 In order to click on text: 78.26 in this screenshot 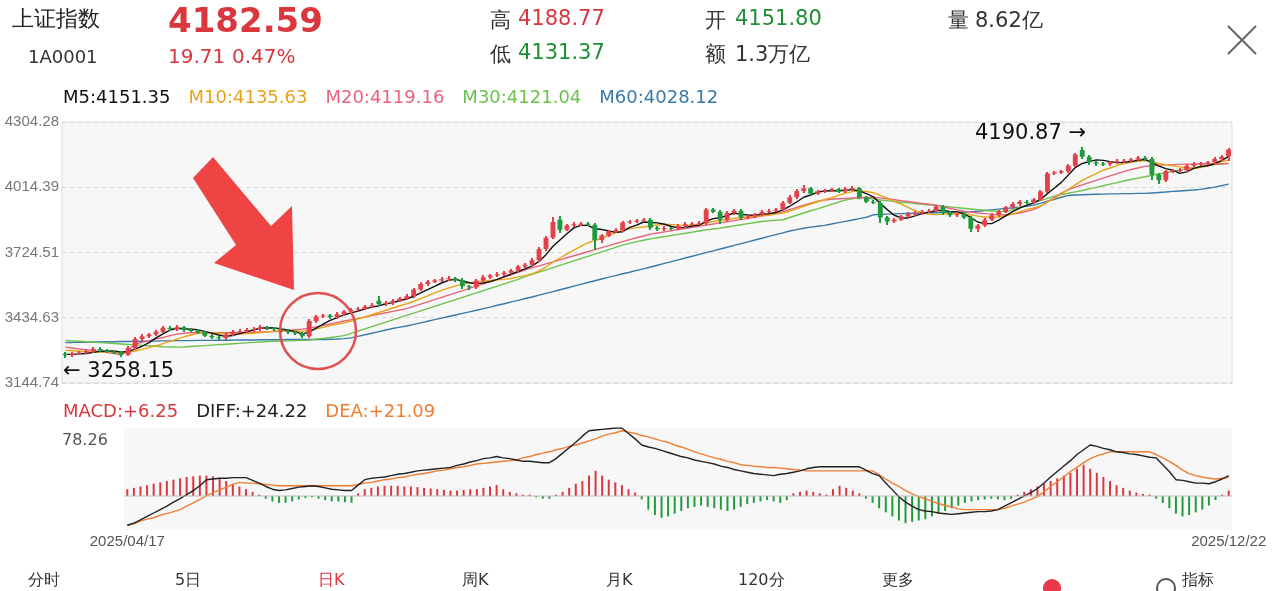, I will do `click(85, 439)`.